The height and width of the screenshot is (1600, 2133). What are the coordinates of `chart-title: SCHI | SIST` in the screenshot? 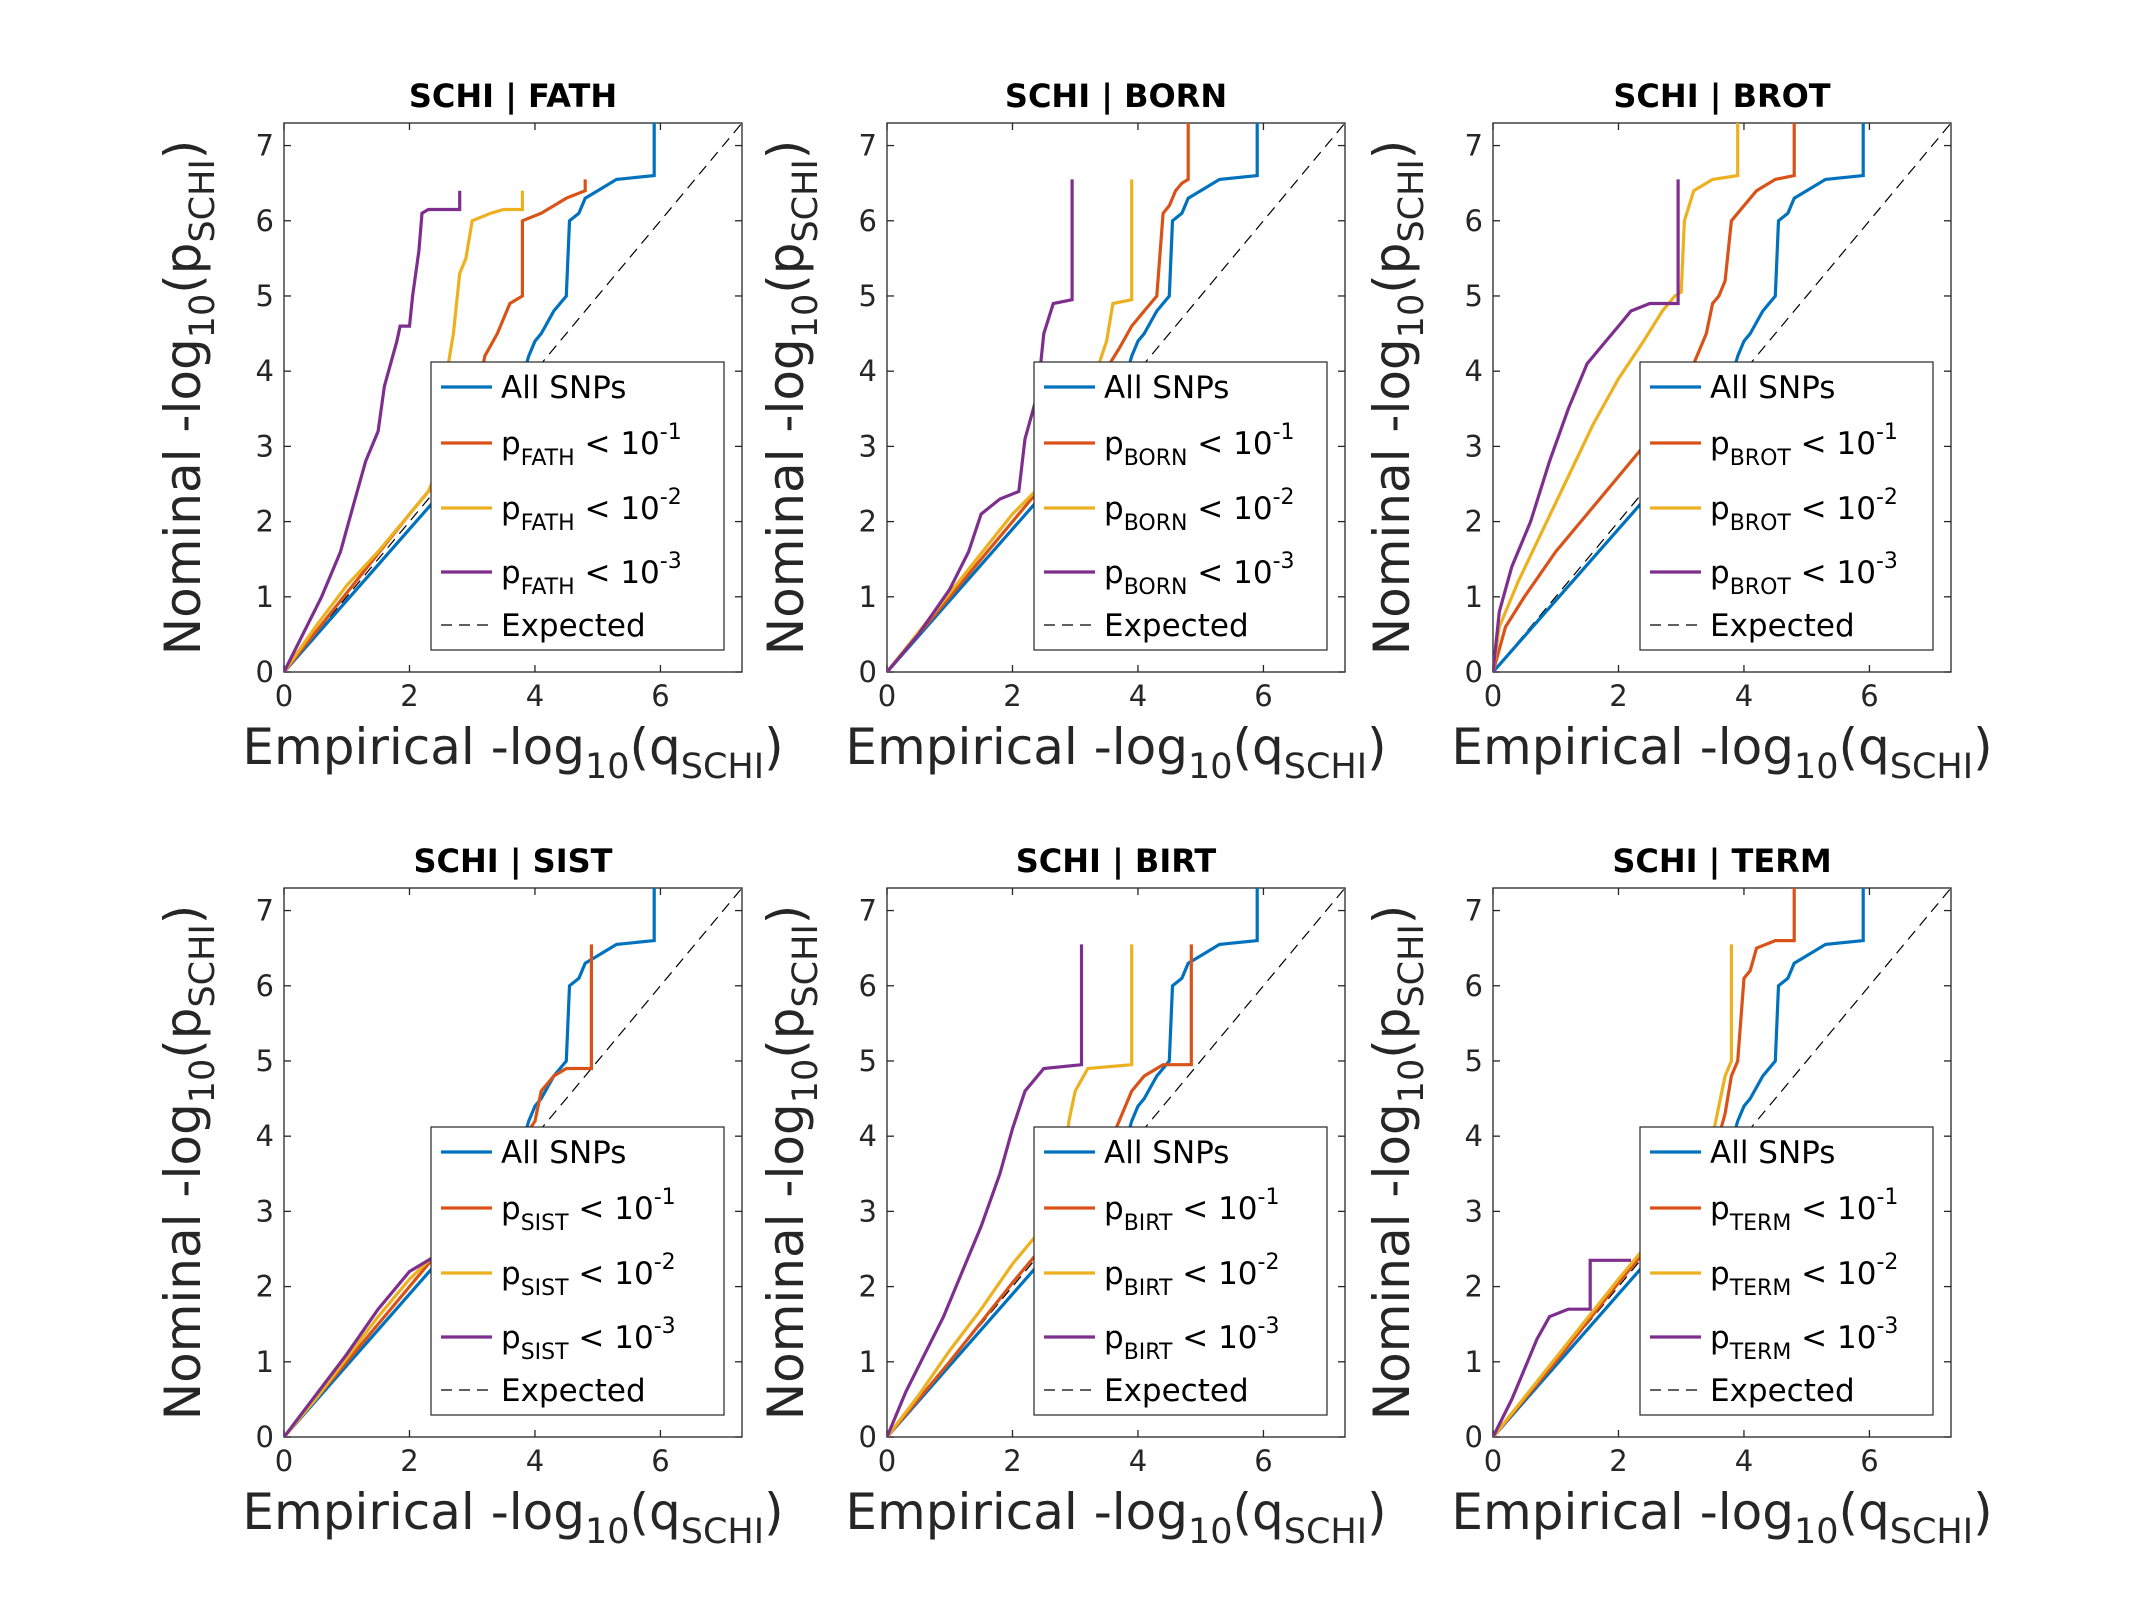 It's located at (512, 861).